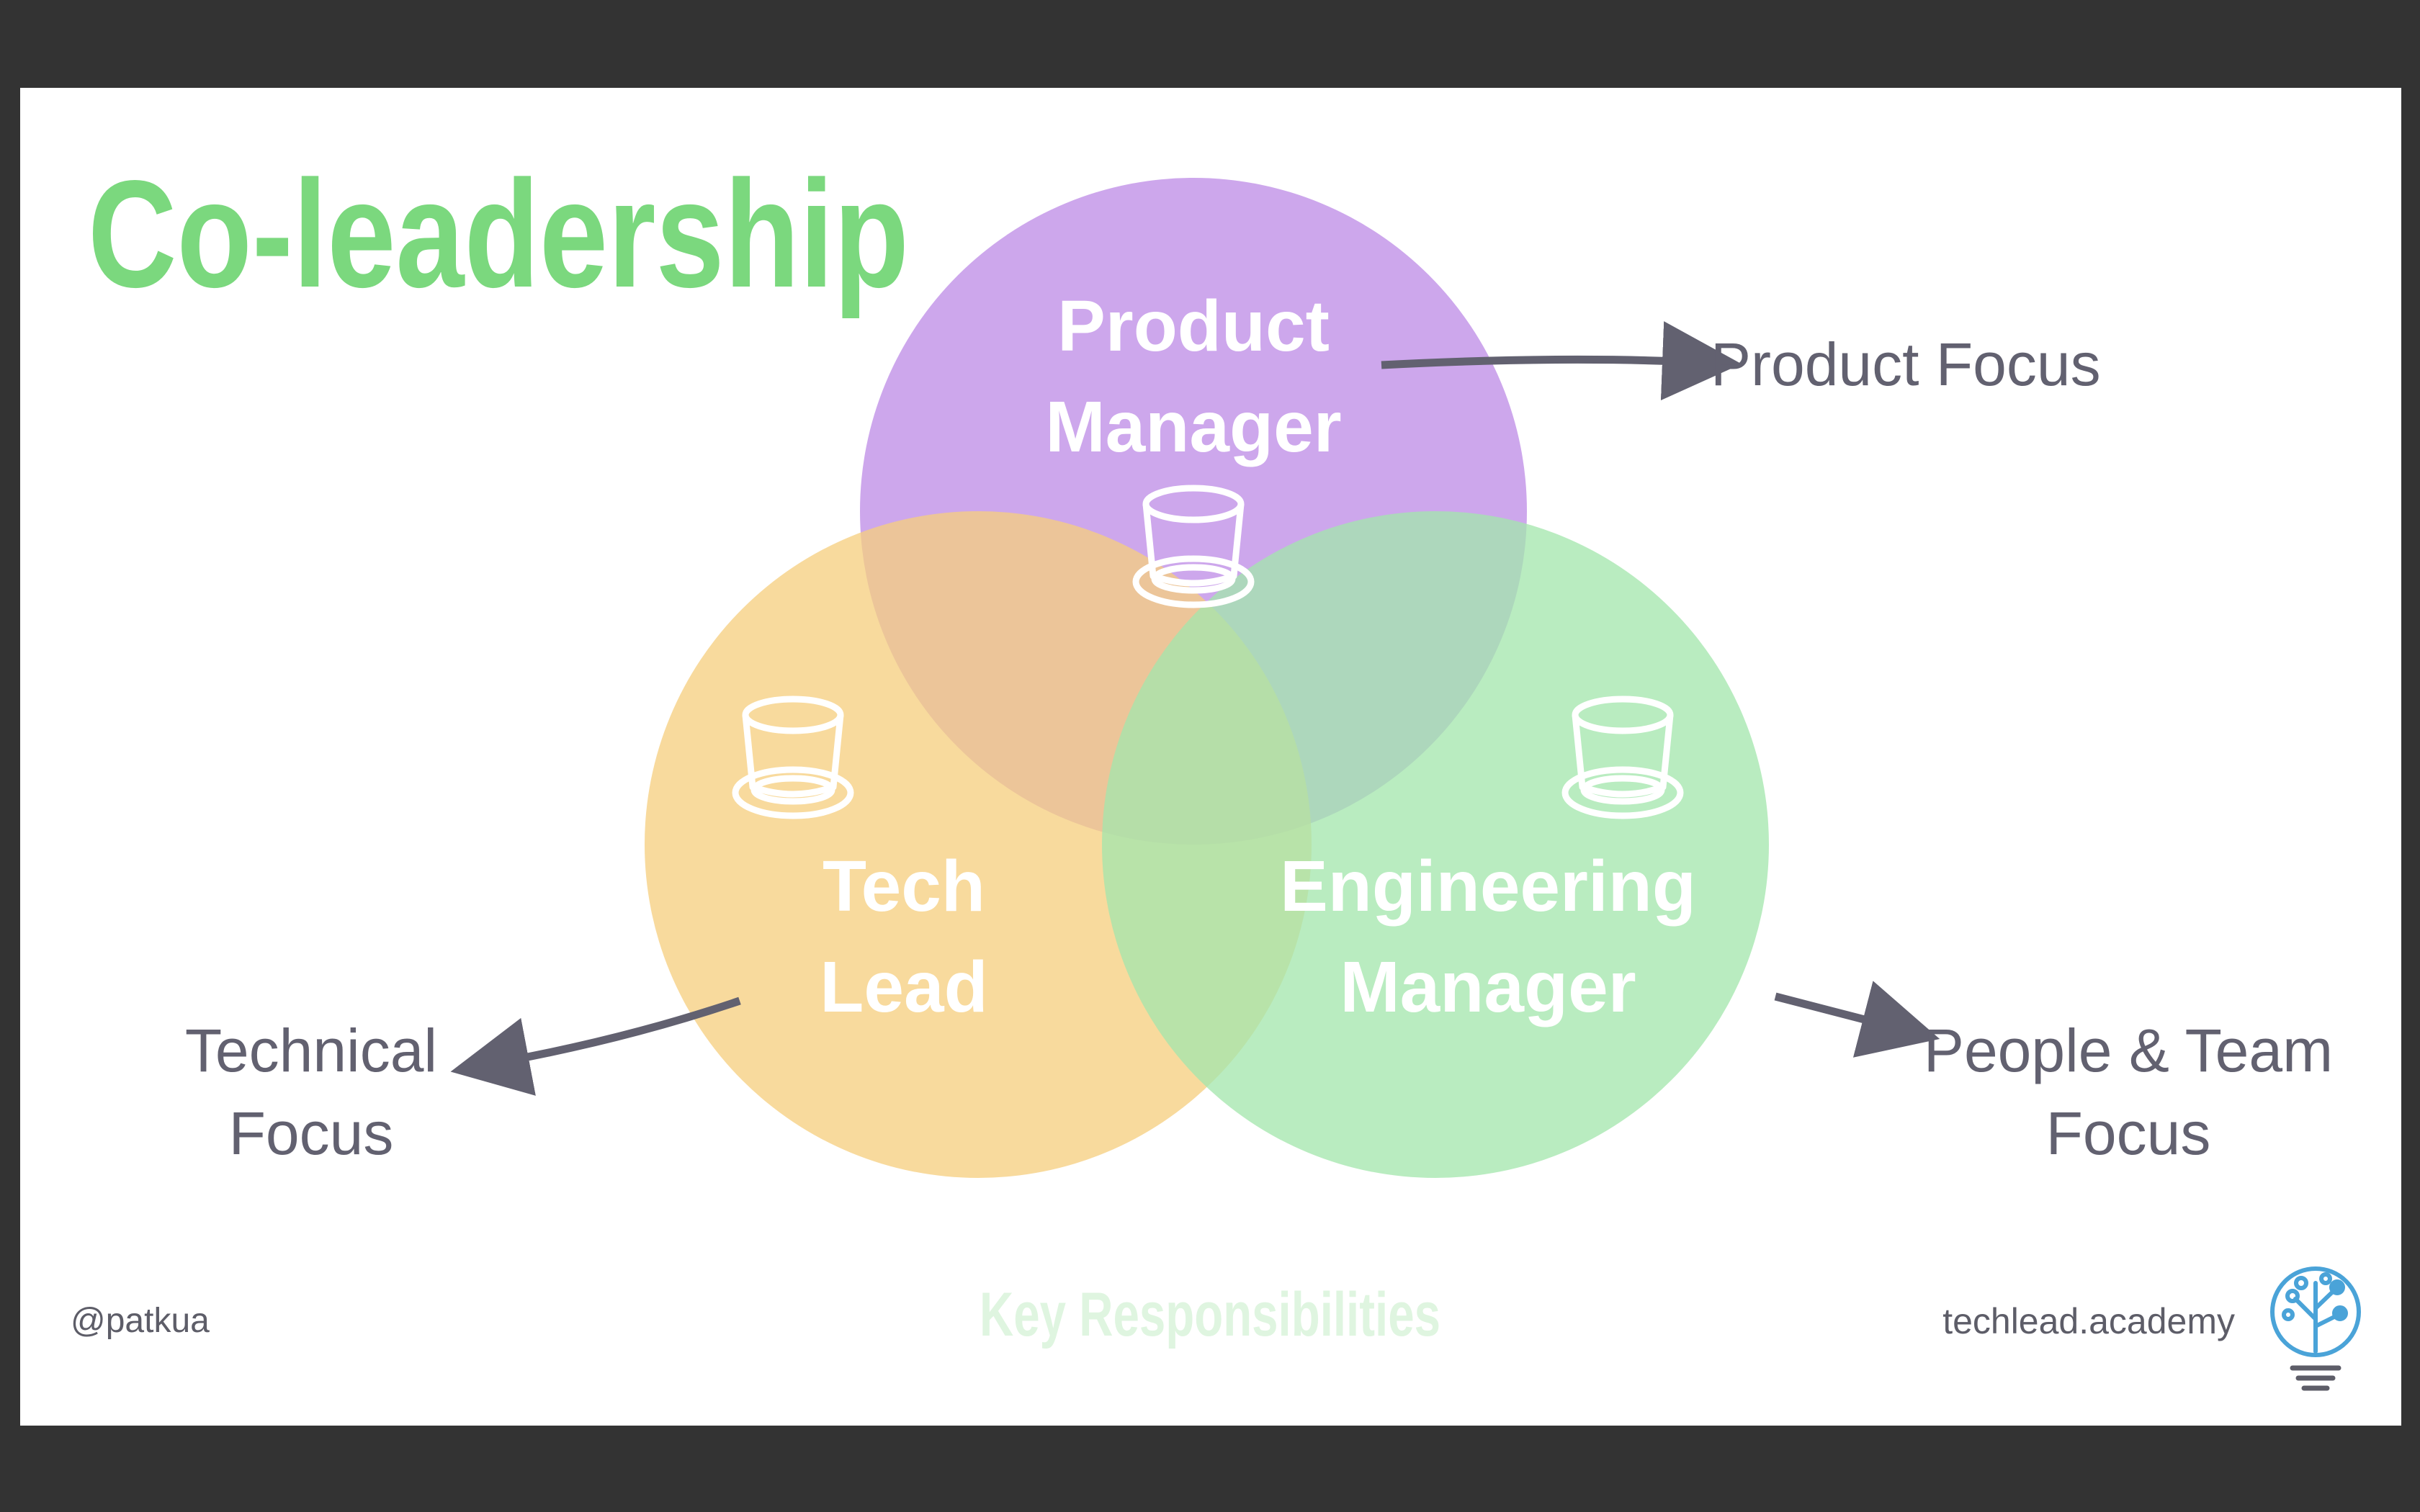  Describe the element at coordinates (1210, 1314) in the screenshot. I see `subtitle: Key Responsibilities` at that location.